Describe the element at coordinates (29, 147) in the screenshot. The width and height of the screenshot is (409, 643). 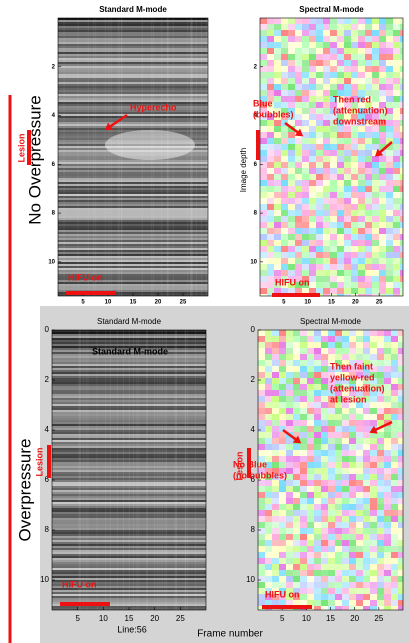
I see `lesion-bar` at that location.